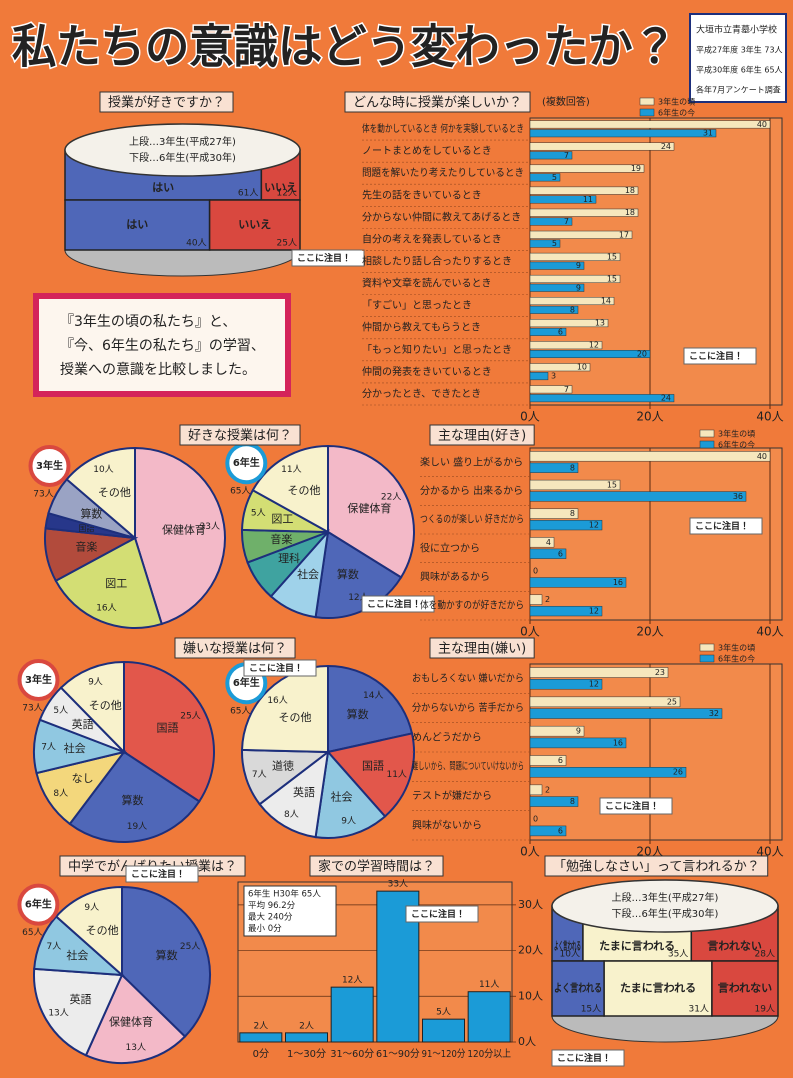 This screenshot has height=1078, width=793. Describe the element at coordinates (530, 950) in the screenshot. I see `y-tick-label: 20人` at that location.